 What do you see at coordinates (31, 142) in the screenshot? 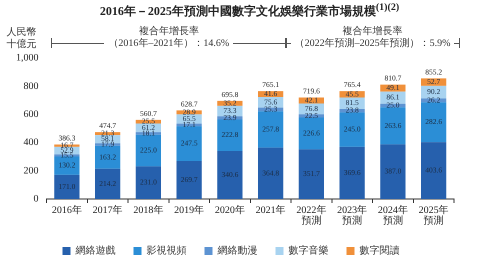
I see `y-tick-label: 400` at bounding box center [31, 142].